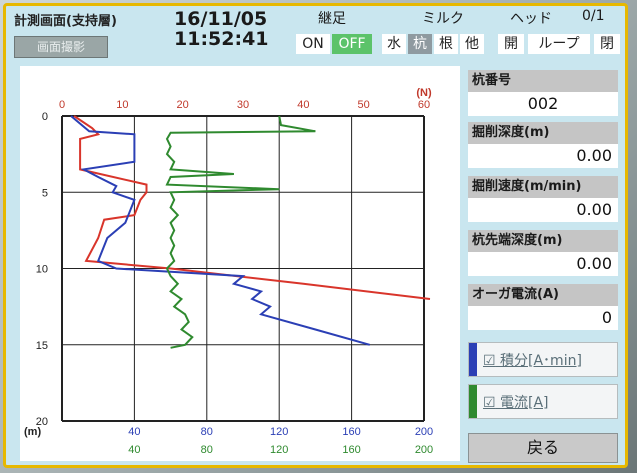  What do you see at coordinates (303, 105) in the screenshot?
I see `top-tick-label: 40` at bounding box center [303, 105].